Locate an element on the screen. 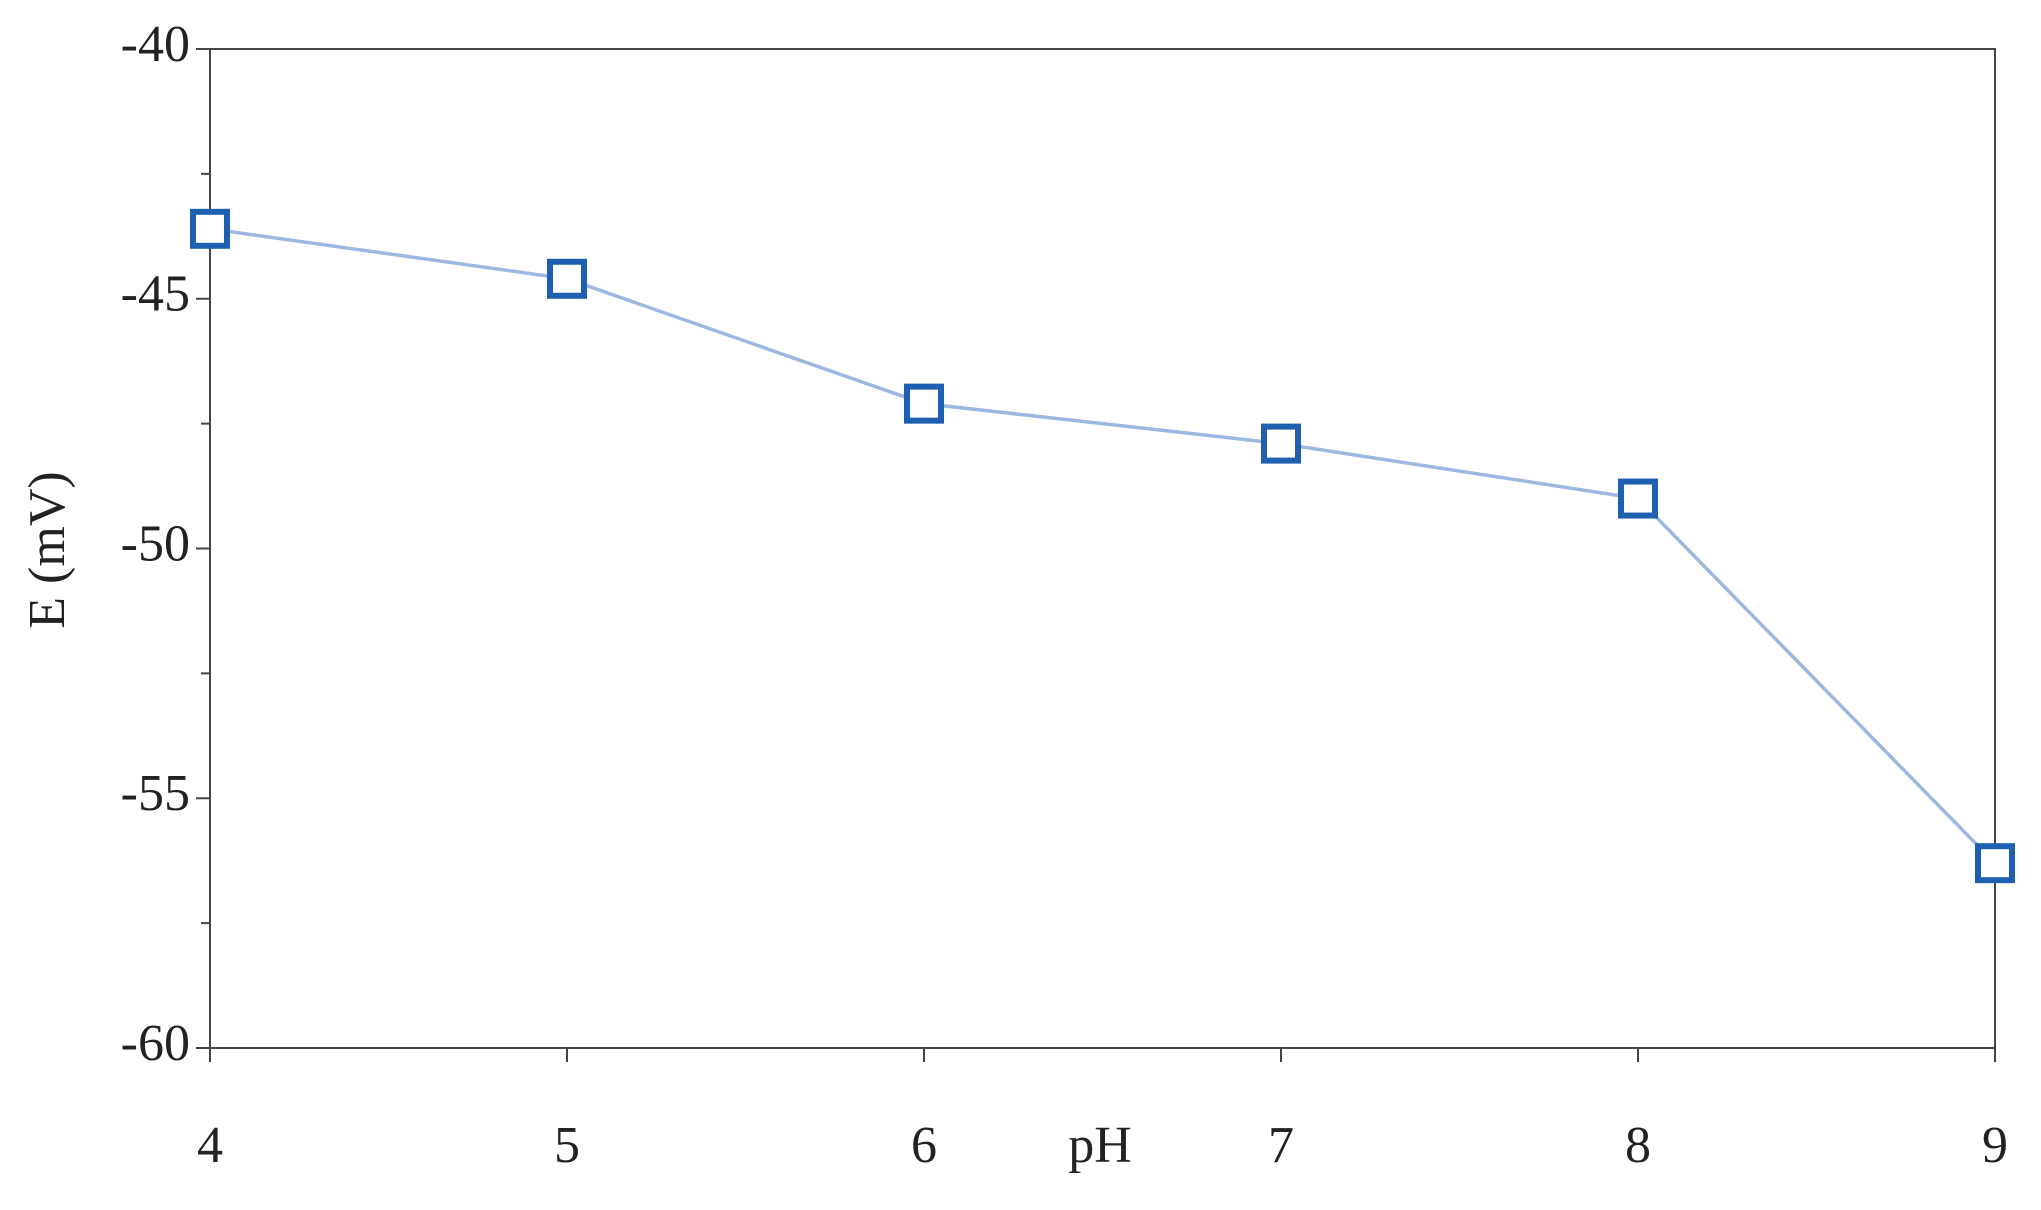 This screenshot has height=1210, width=2041. y-tick-label: -55 is located at coordinates (155, 793).